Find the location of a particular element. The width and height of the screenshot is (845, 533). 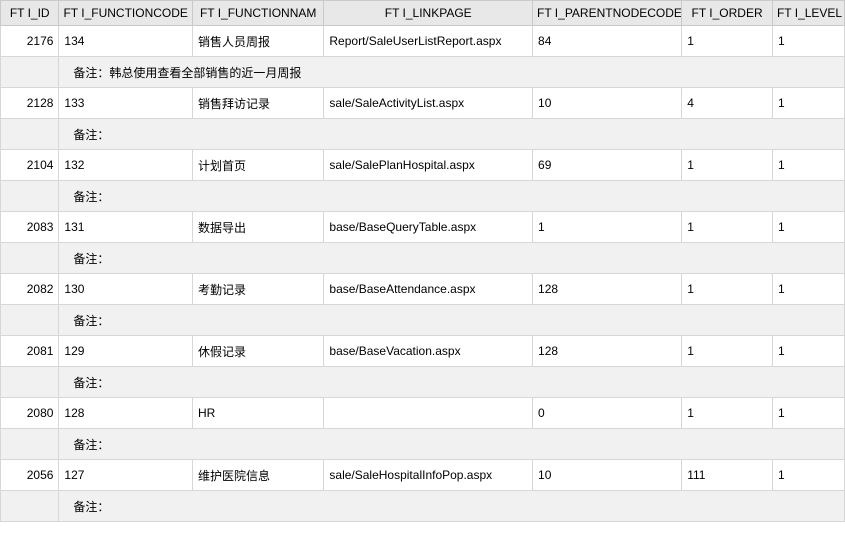

column-header-level: FT I_LEVEL is located at coordinates (808, 13).